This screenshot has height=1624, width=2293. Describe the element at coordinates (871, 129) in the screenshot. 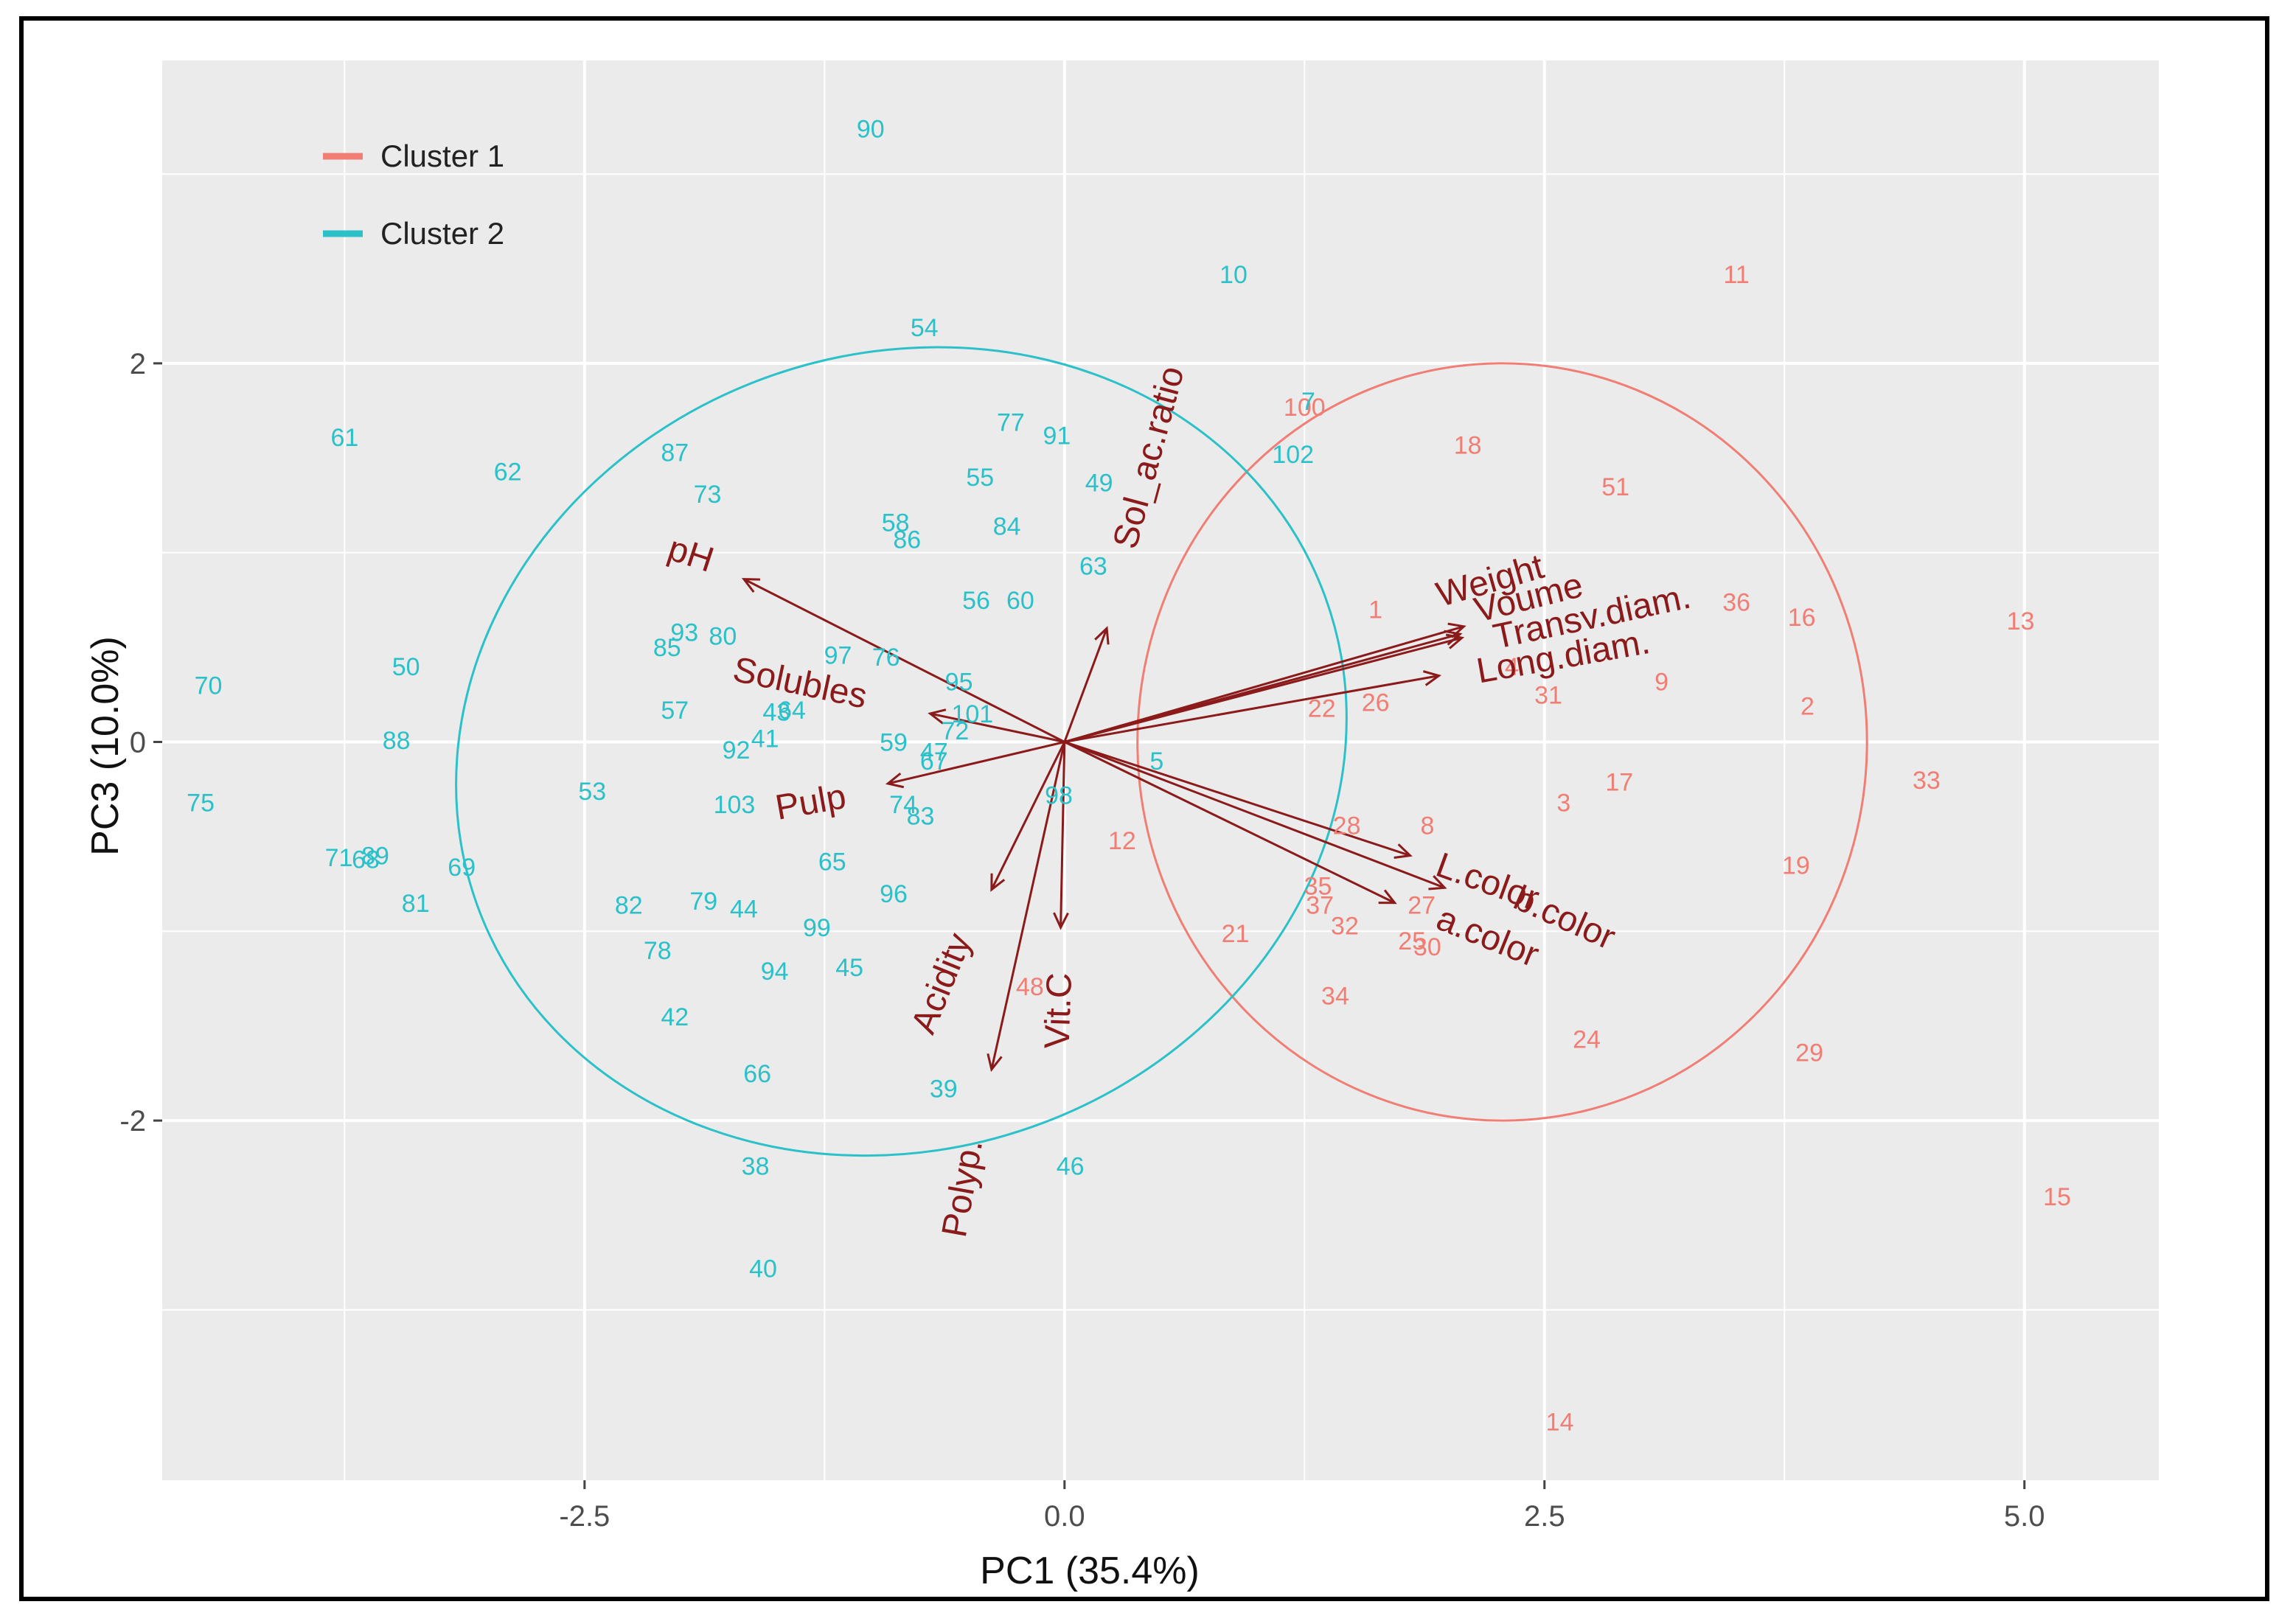

I see `point-label-cluster2: 90` at that location.